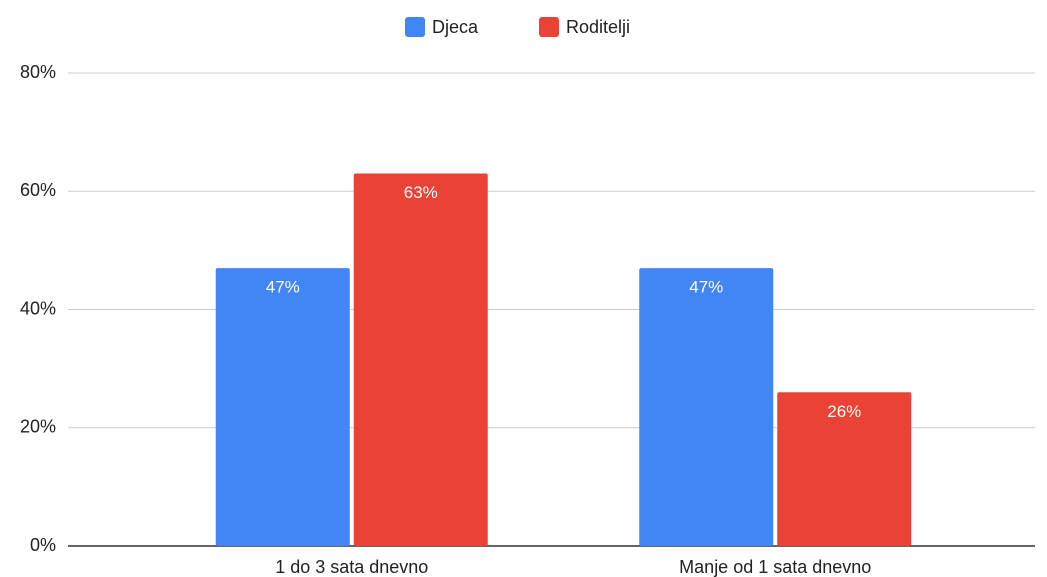 This screenshot has height=577, width=1047. What do you see at coordinates (38, 308) in the screenshot?
I see `y-tick-label: 40%` at bounding box center [38, 308].